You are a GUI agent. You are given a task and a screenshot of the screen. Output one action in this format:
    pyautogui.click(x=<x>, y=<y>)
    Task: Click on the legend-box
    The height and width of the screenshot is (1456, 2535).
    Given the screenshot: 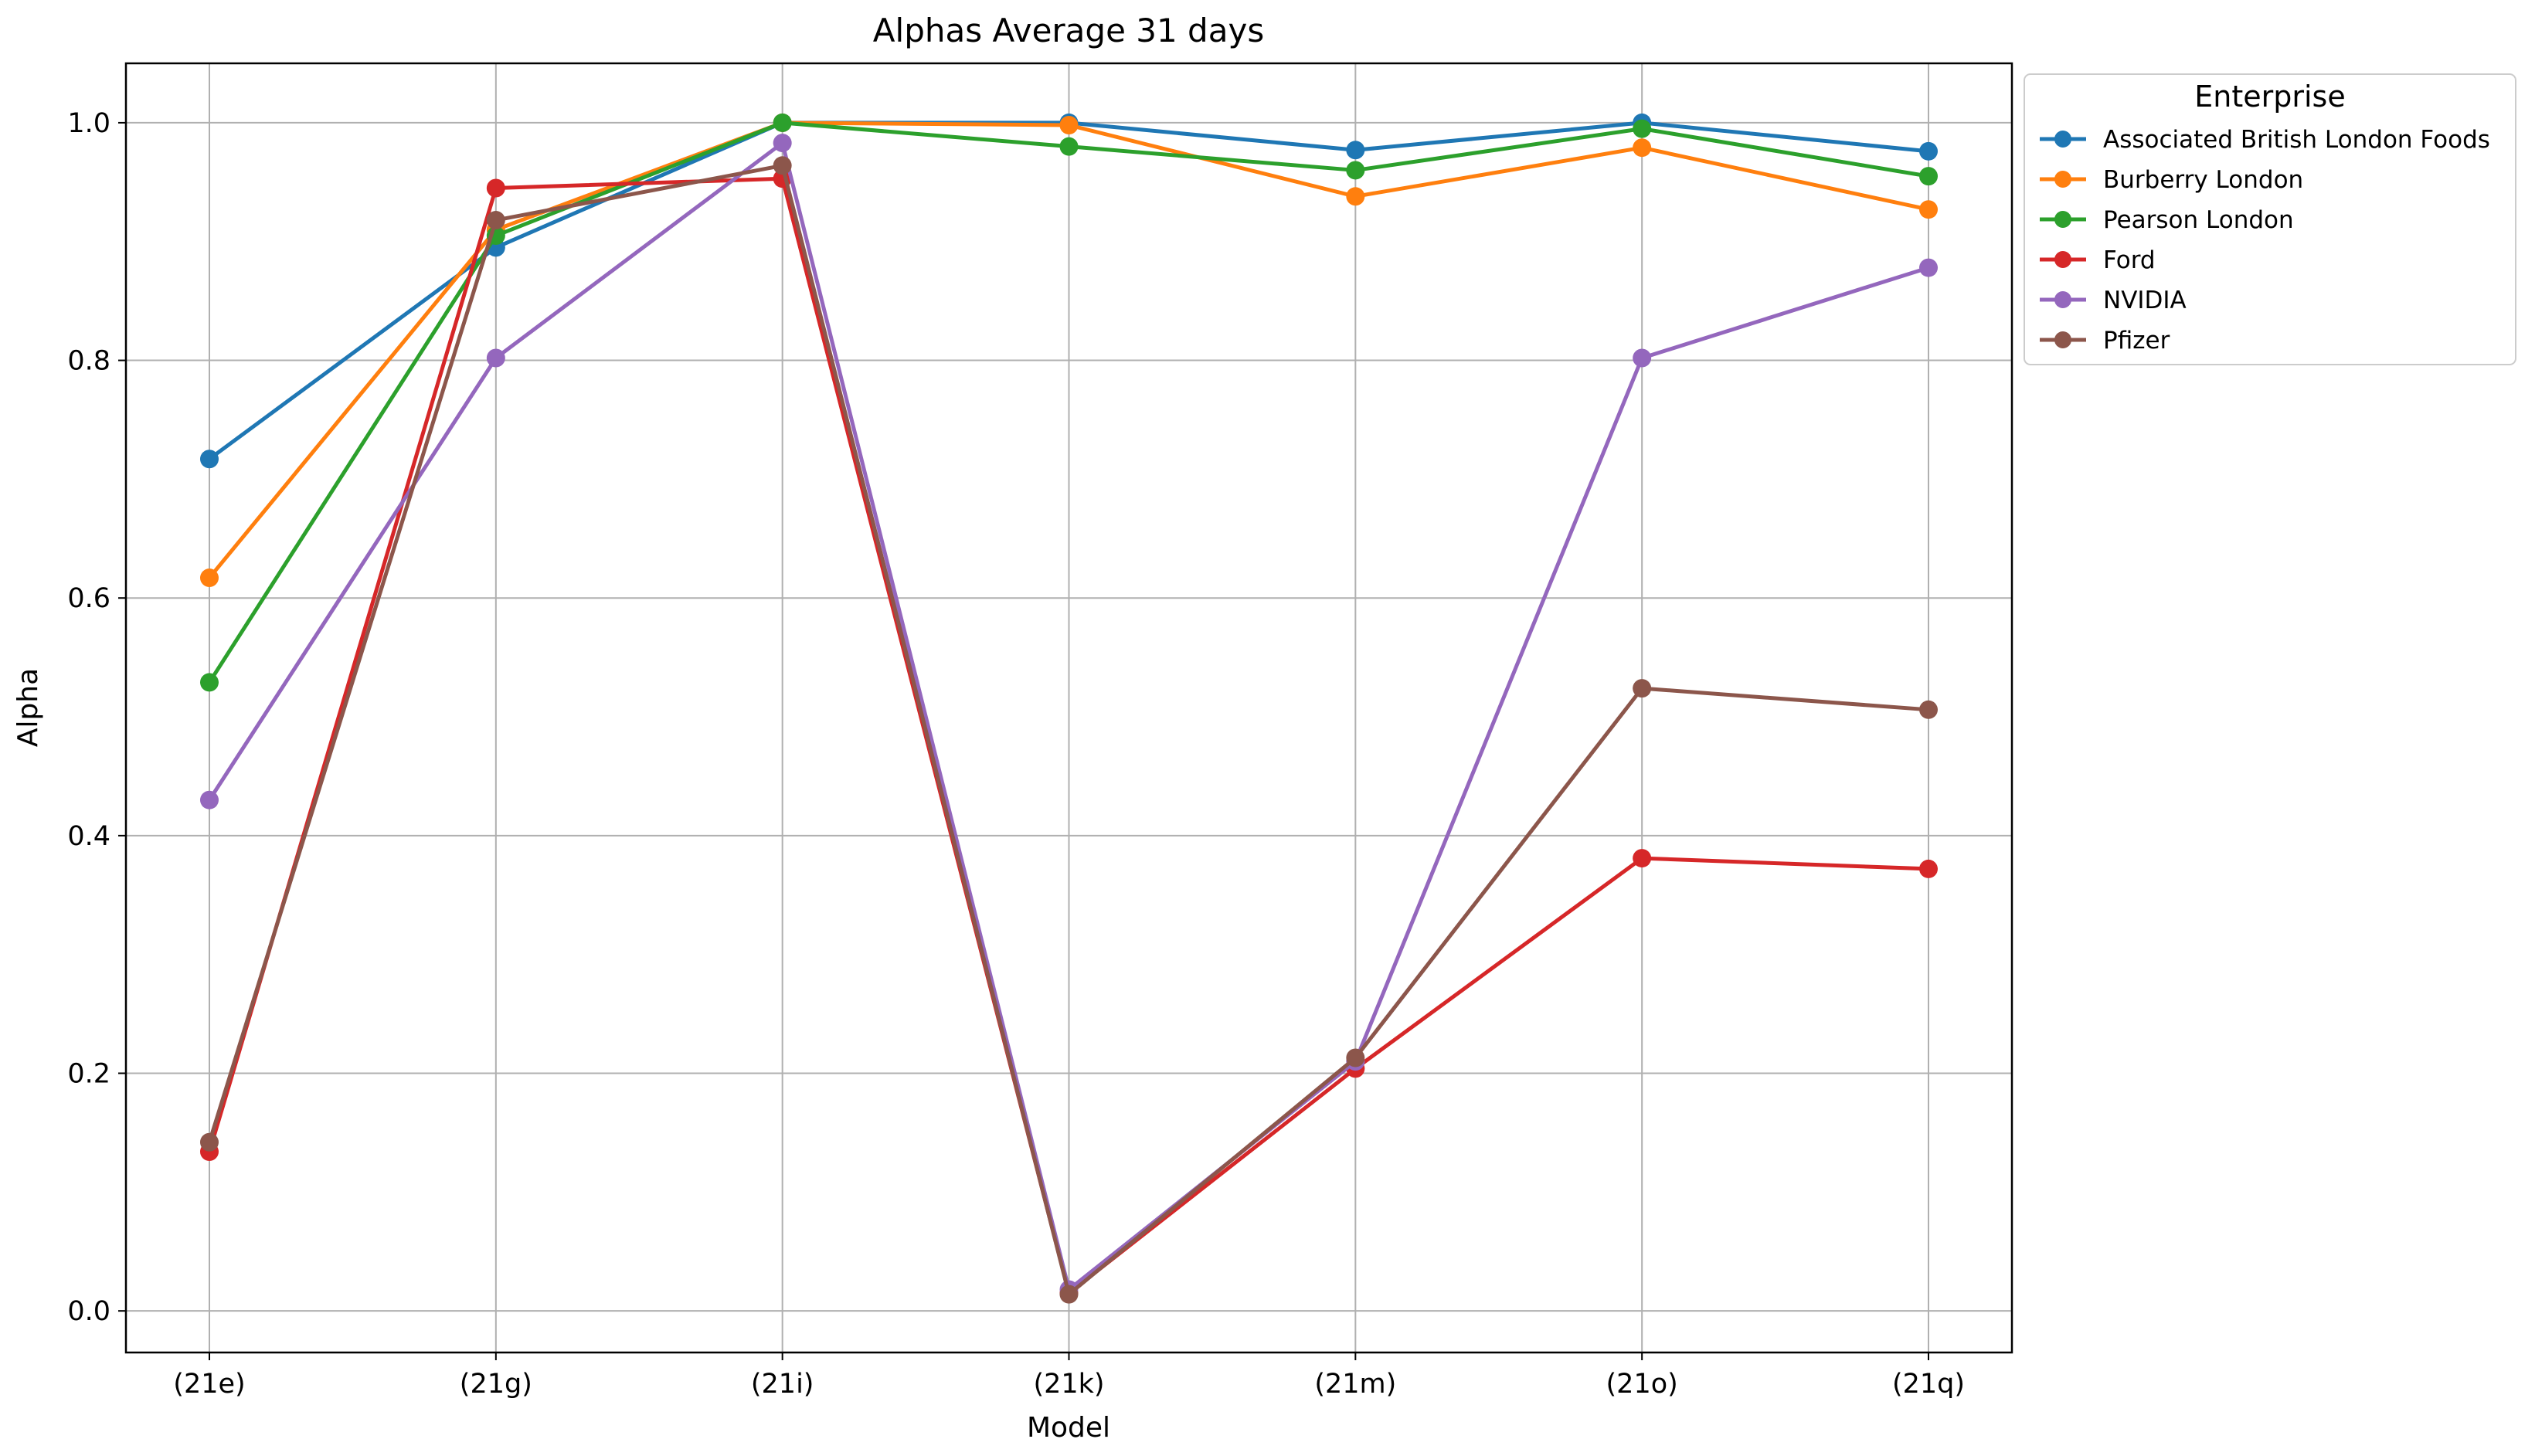 What is the action you would take?
    pyautogui.click(x=2270, y=219)
    